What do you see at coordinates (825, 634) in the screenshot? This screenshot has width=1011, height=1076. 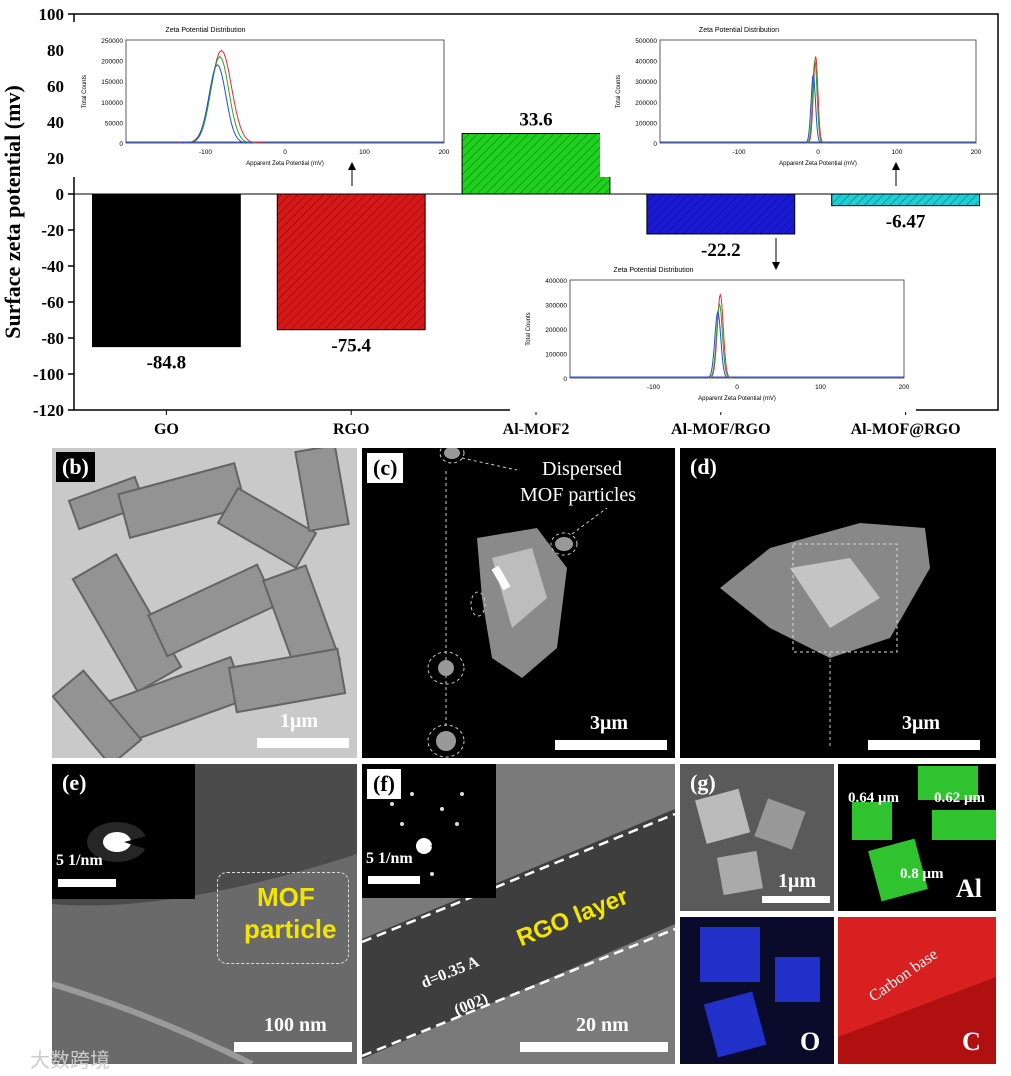 I see `composite-particle` at bounding box center [825, 634].